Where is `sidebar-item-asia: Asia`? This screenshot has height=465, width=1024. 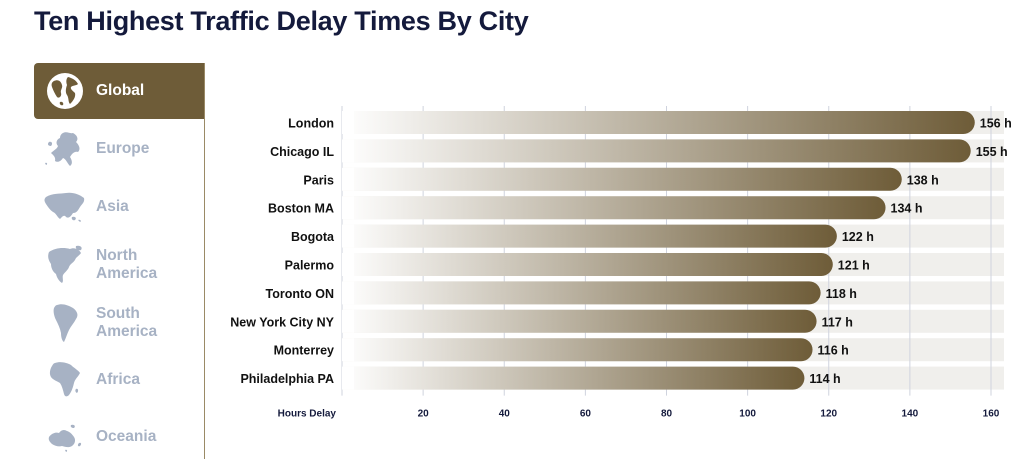 sidebar-item-asia: Asia is located at coordinates (119, 207).